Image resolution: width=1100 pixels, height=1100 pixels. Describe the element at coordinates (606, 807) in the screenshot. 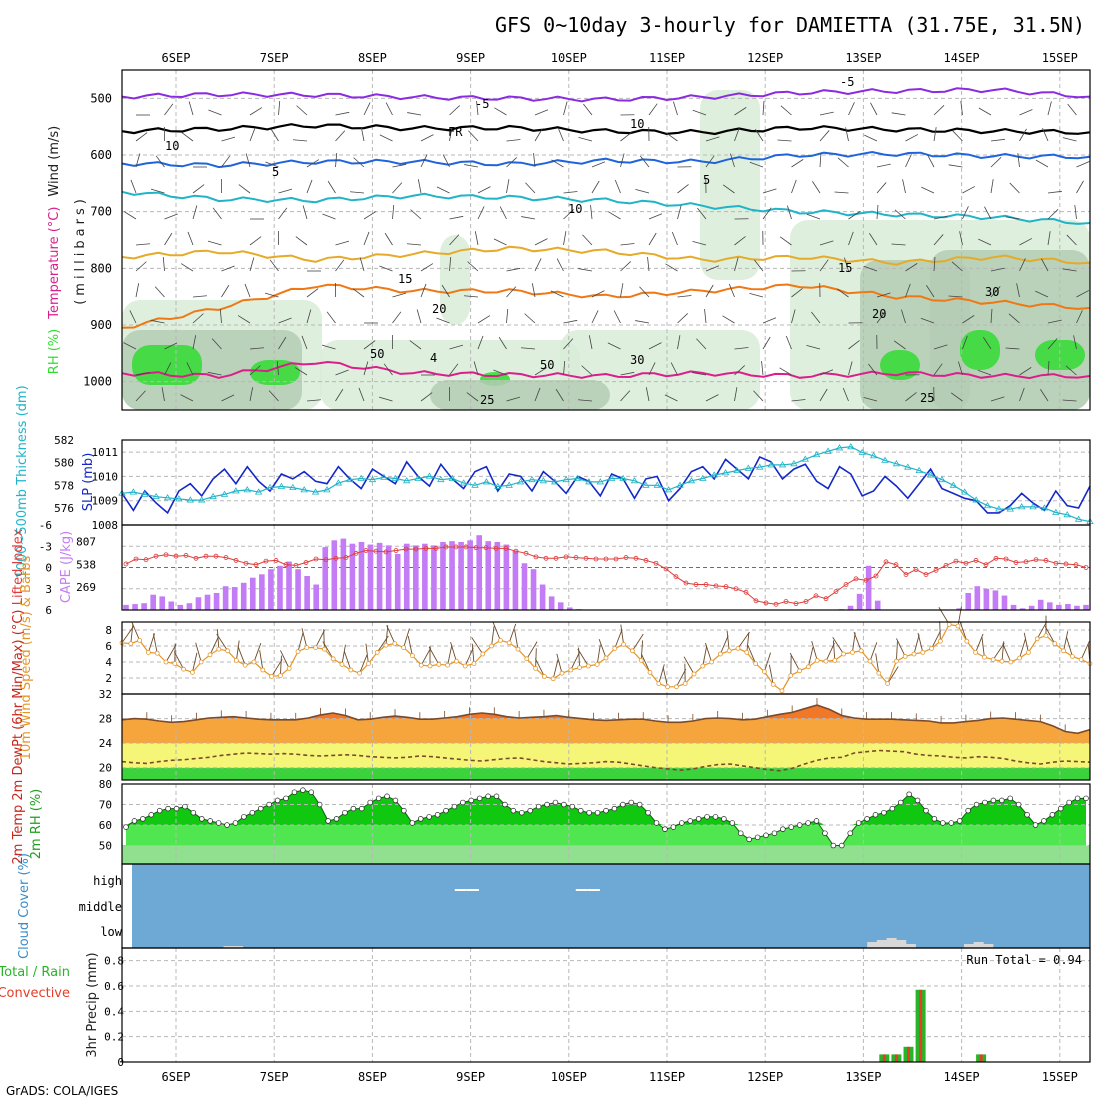

I see `rh-high-area` at that location.